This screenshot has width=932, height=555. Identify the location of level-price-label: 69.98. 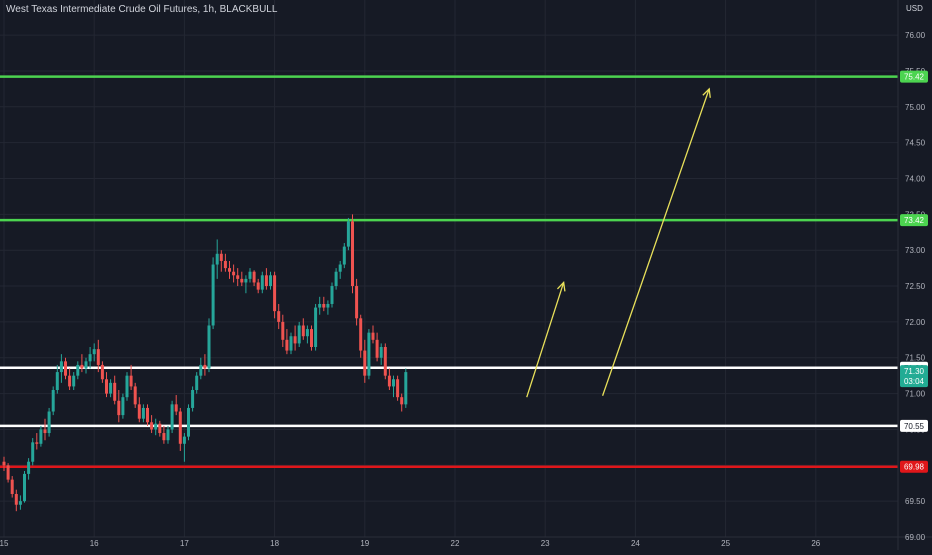
(914, 466).